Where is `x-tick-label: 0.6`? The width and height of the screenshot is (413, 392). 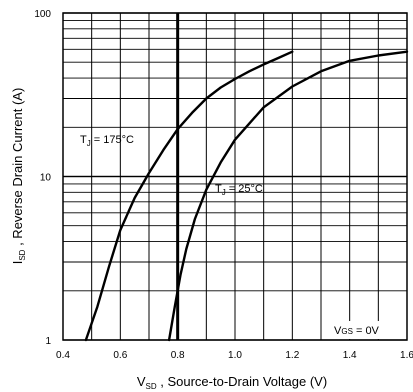 x-tick-label: 0.6 is located at coordinates (120, 355).